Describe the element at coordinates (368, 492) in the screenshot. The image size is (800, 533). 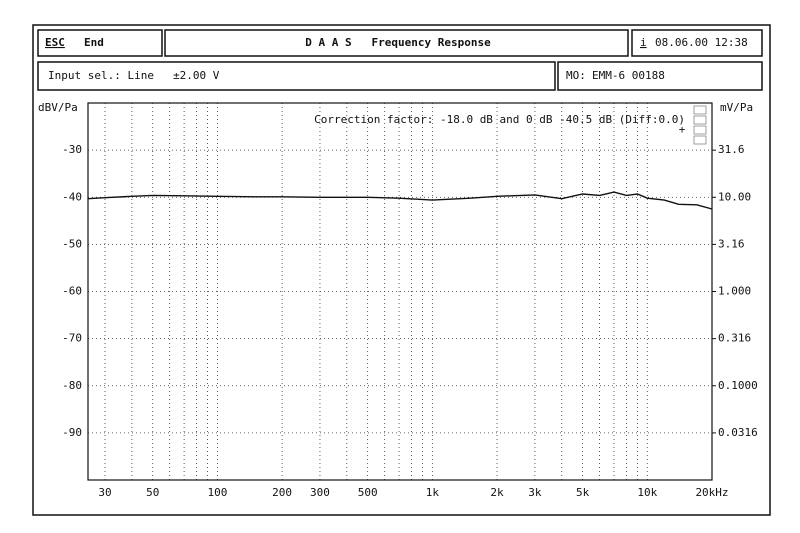
I see `x-tick-label: 500` at that location.